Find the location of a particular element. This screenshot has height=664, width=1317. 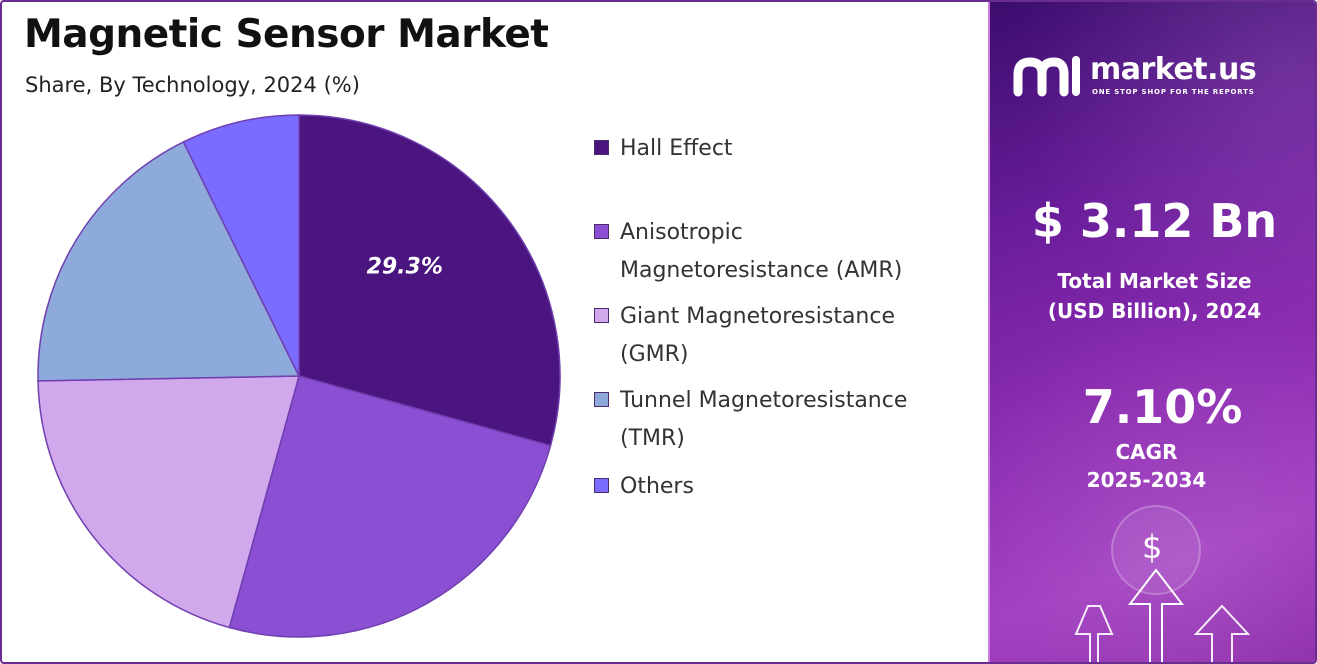

legend-item-gmr: Giant Magnetoresistance (GMR) is located at coordinates (779, 336).